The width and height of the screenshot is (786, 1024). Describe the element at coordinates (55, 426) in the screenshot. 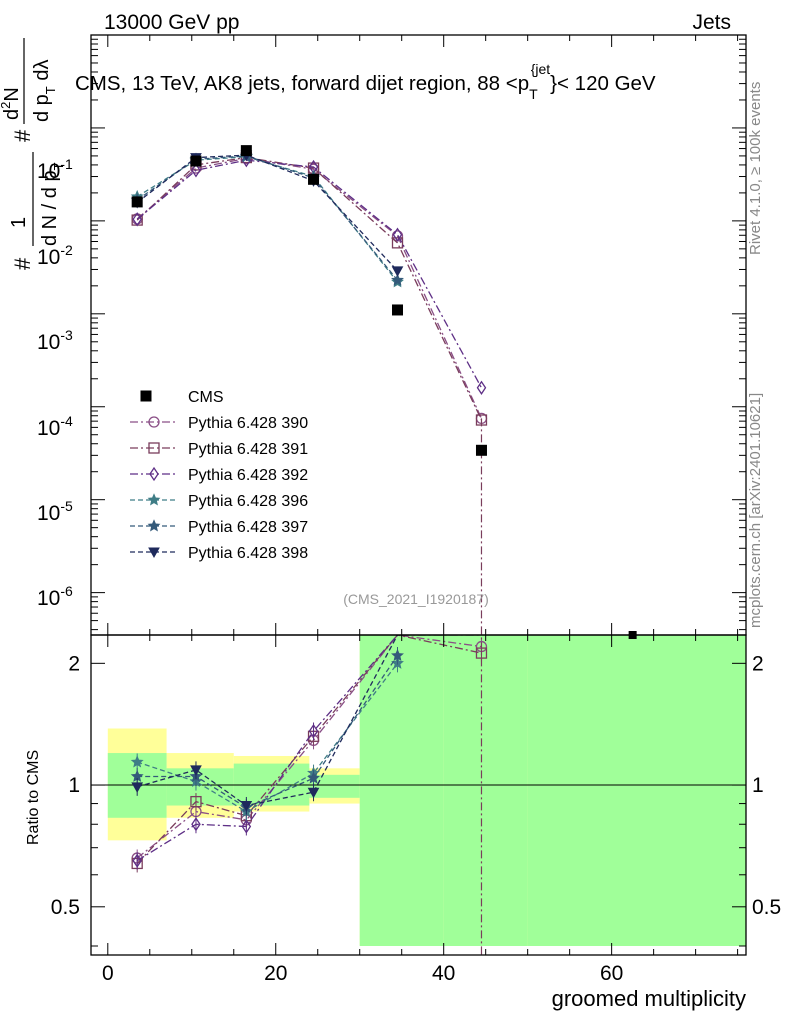

I see `y-tick-label: 10⁻⁴` at that location.